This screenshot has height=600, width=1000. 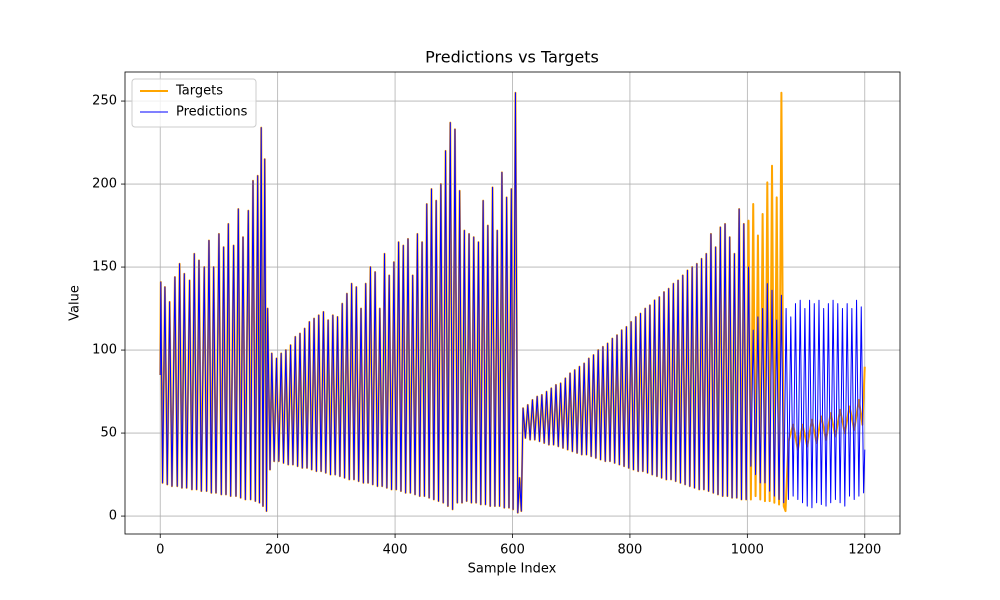 I want to click on y-tick-label: 100, so click(x=104, y=350).